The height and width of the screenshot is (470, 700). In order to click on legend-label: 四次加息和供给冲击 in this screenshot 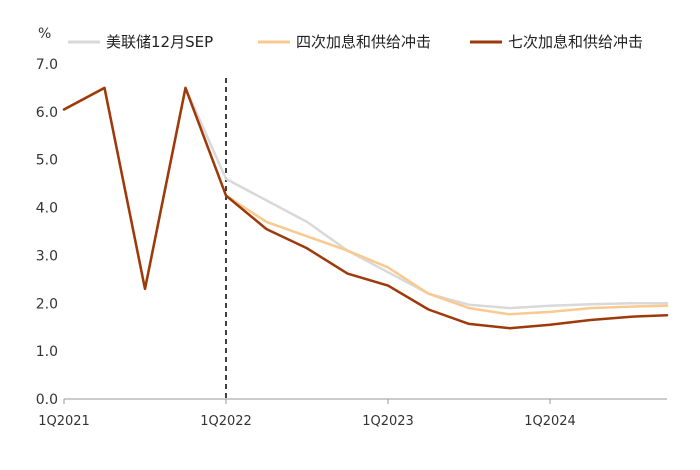, I will do `click(363, 42)`.